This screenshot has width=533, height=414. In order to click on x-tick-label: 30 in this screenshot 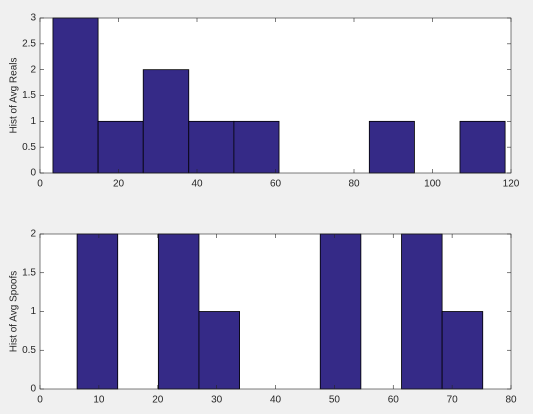, I will do `click(217, 400)`.